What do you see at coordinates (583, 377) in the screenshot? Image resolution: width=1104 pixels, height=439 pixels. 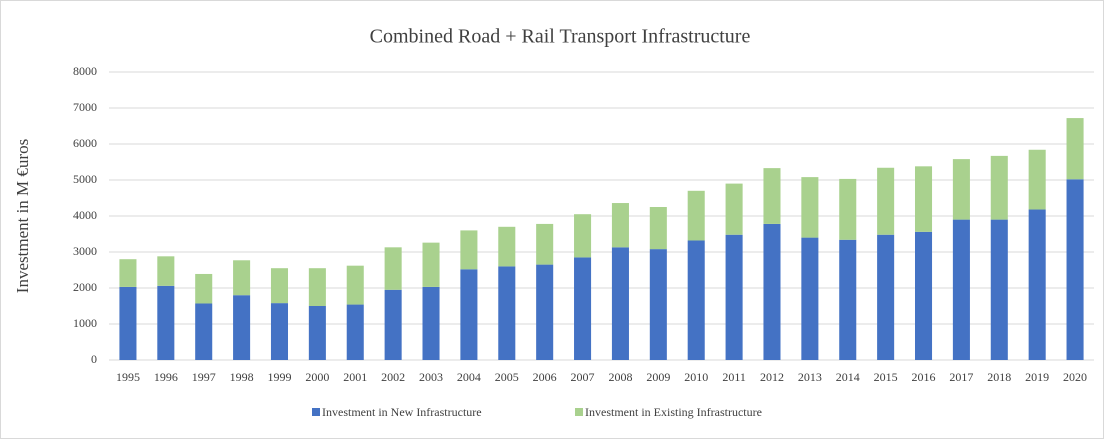 I see `x-tick-label: 2007` at bounding box center [583, 377].